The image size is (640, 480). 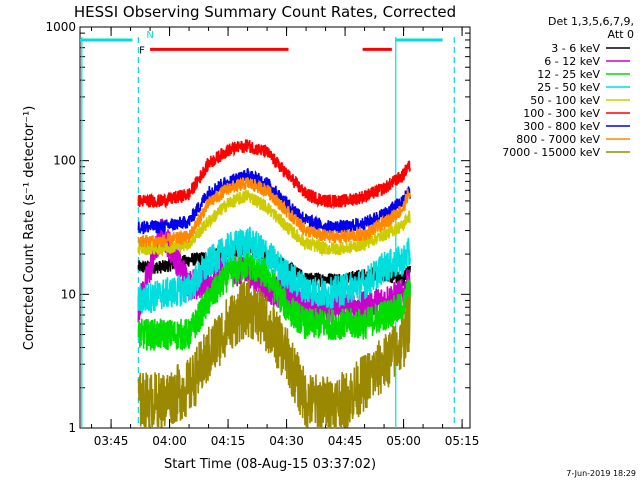 I want to click on x-tick-label: 04:15, so click(x=228, y=441).